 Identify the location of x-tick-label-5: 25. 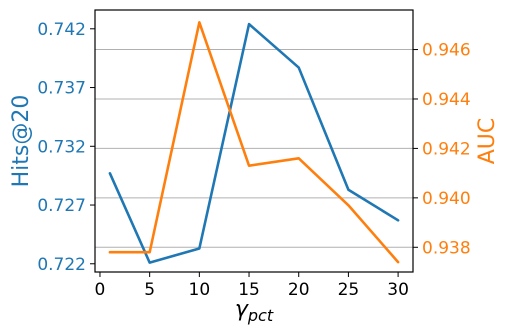
(349, 290).